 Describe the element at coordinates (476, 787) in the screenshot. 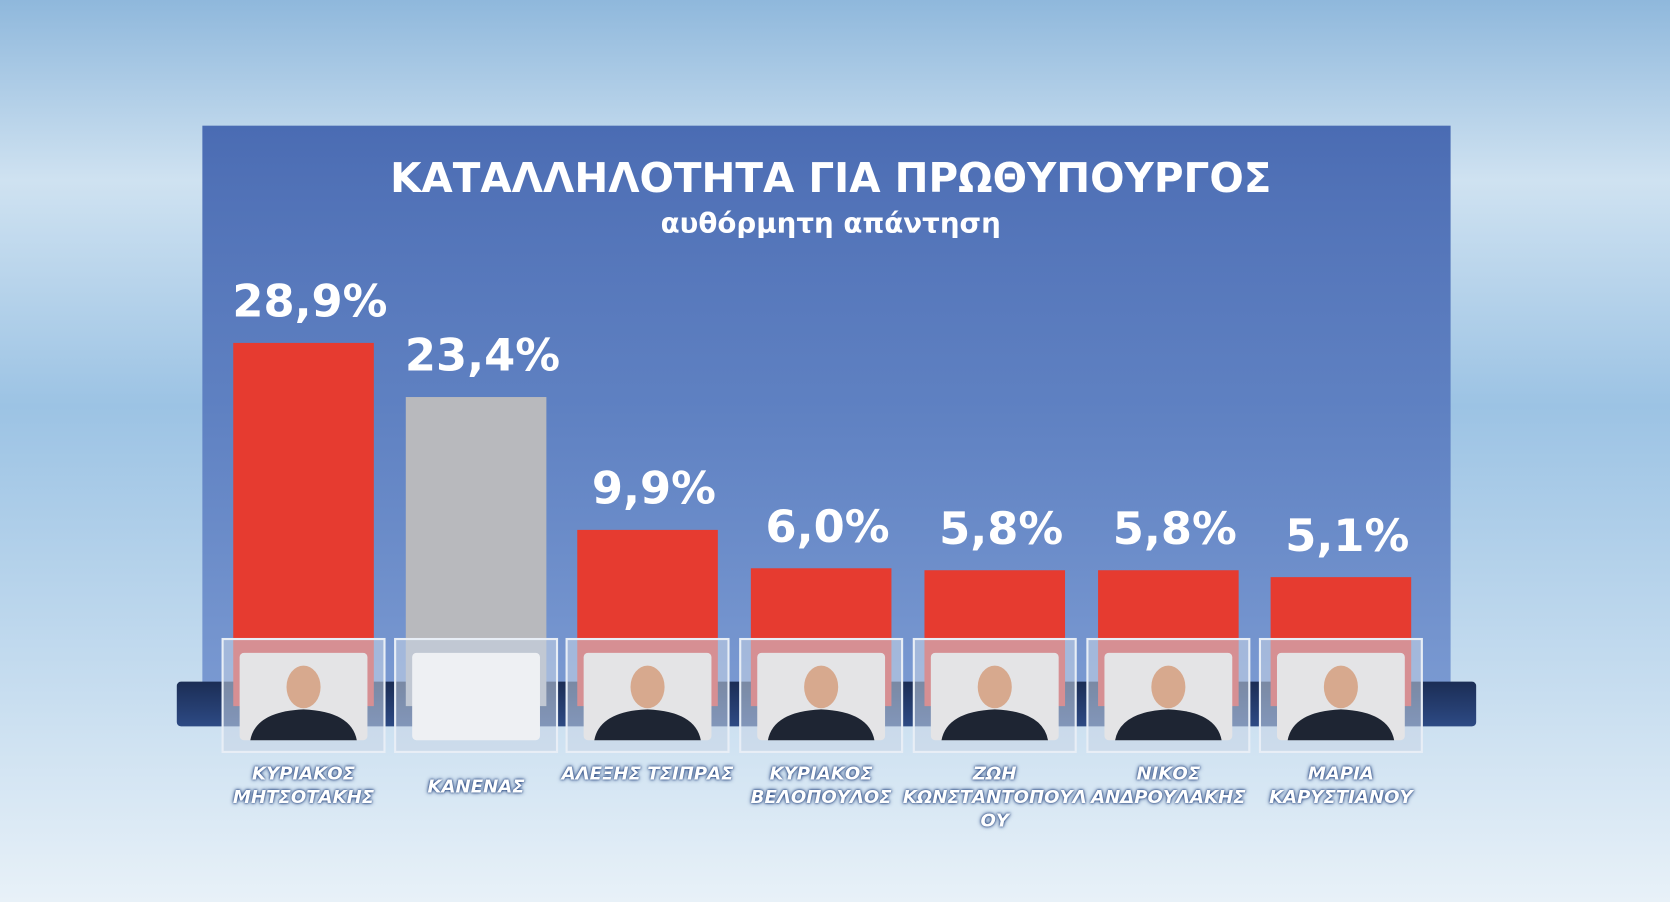

I see `x-tick-label: ΚΑΝΕΝΑΣ` at that location.